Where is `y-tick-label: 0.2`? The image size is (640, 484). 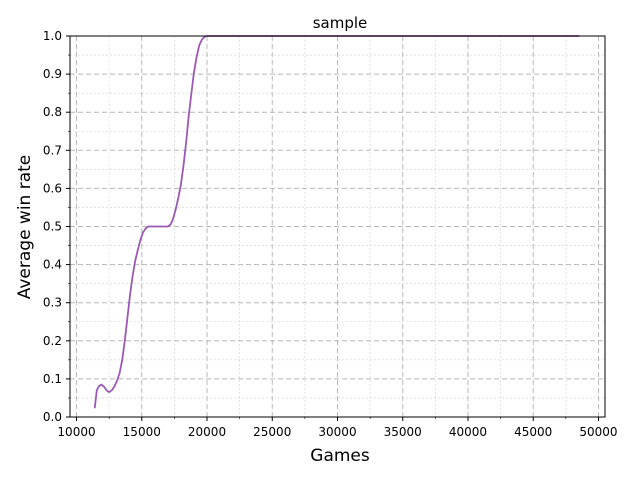
y-tick-label: 0.2 is located at coordinates (52, 341).